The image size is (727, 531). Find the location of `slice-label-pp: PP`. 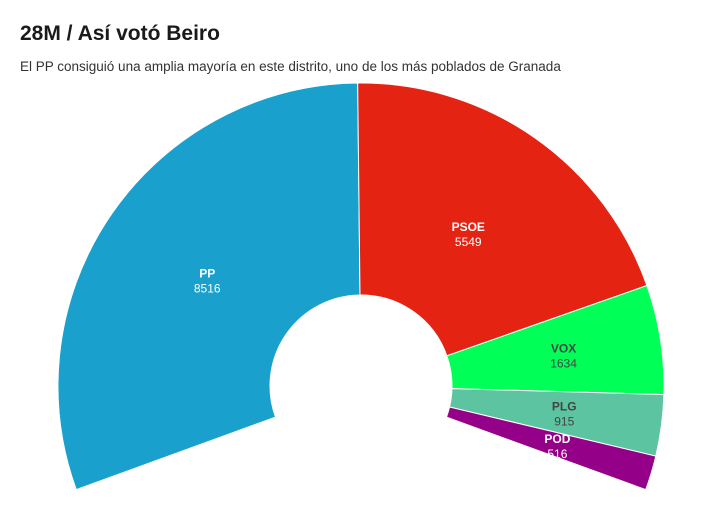

slice-label-pp: PP is located at coordinates (207, 274).